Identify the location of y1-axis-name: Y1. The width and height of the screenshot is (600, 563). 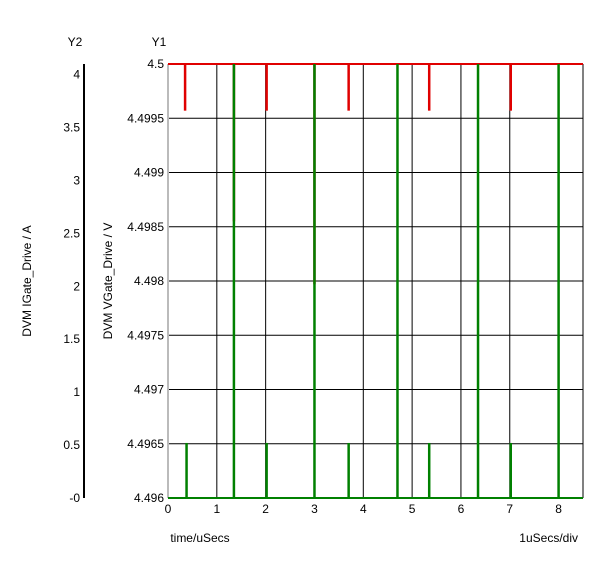
(159, 42).